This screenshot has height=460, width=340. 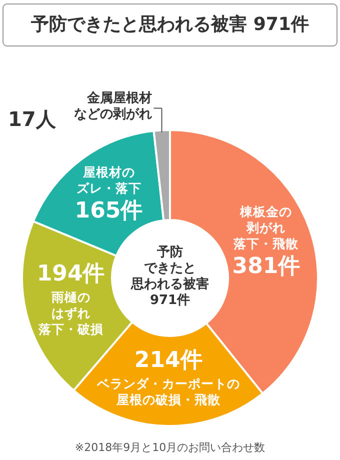 I want to click on data-label: 381件, so click(x=266, y=267).